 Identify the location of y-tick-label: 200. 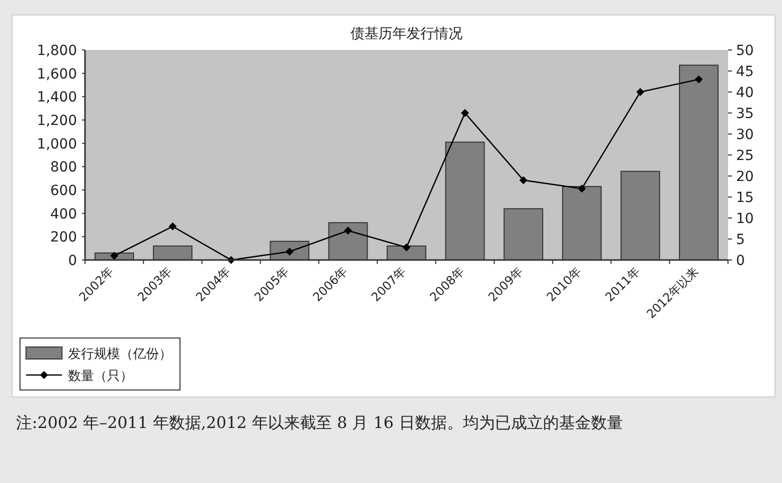
(63, 238).